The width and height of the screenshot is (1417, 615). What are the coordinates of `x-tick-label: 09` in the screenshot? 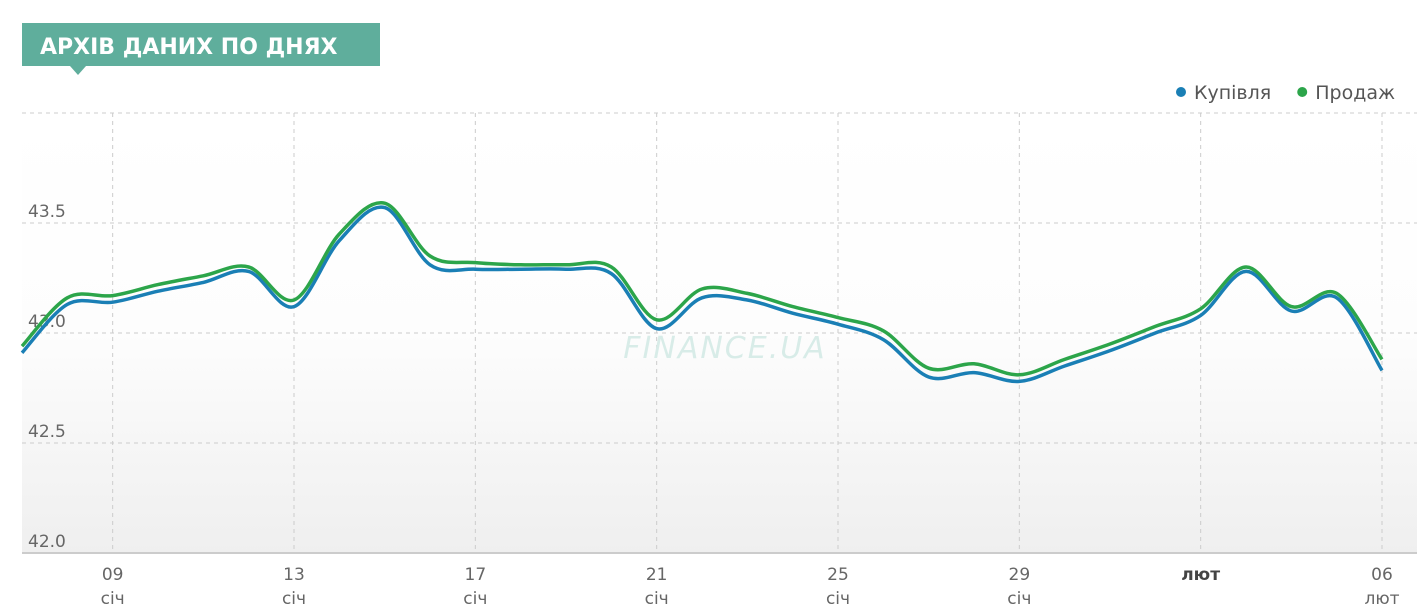 It's located at (113, 575).